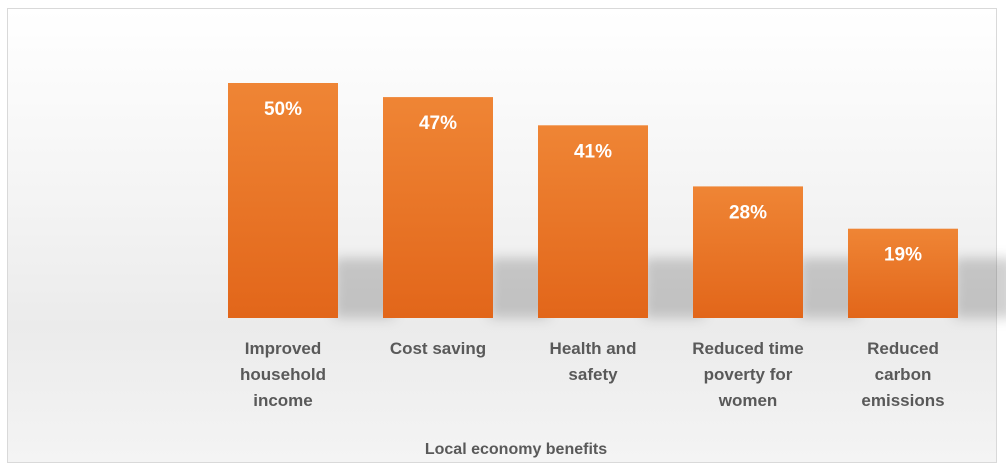 Image resolution: width=1006 pixels, height=472 pixels. I want to click on category-label-line: Improved, so click(283, 348).